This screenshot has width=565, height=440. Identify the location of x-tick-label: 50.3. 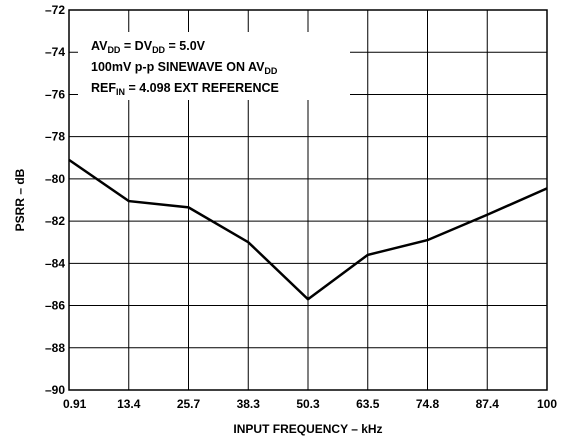
(308, 404).